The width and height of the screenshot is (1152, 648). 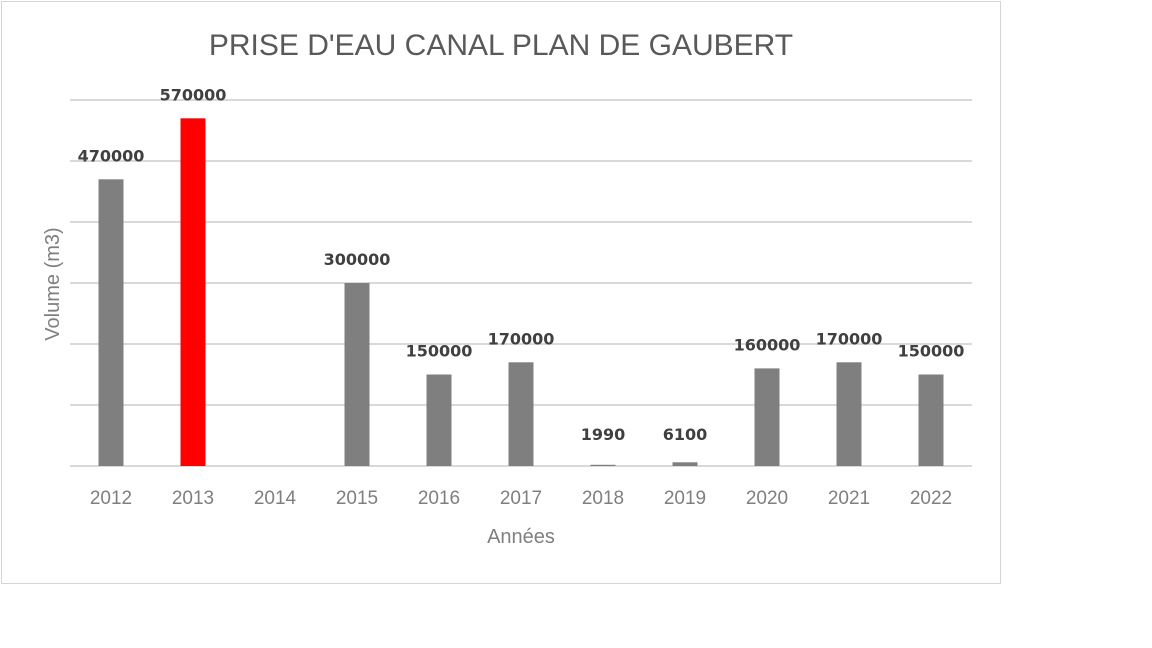 I want to click on bar-2012, so click(x=111, y=323).